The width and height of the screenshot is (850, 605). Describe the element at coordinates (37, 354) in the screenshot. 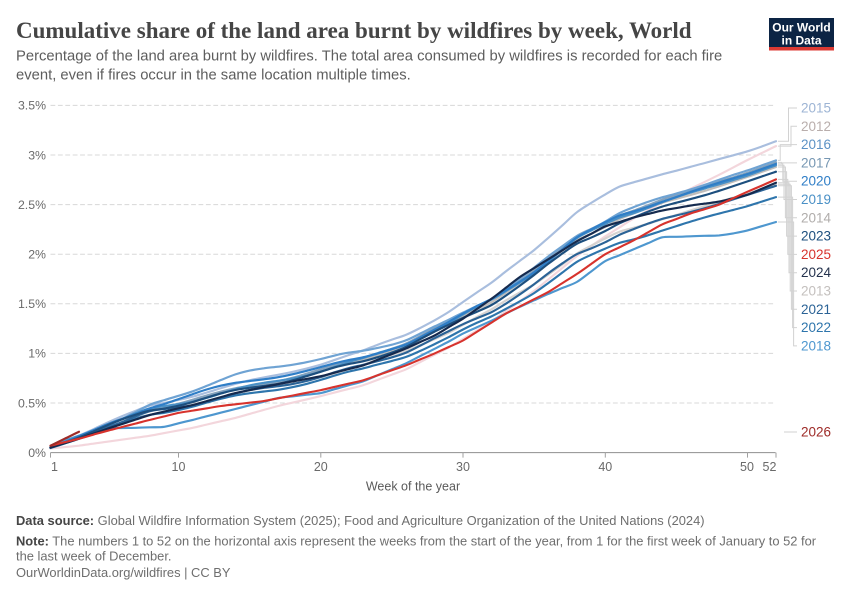

I see `svg-text: 1%` at that location.